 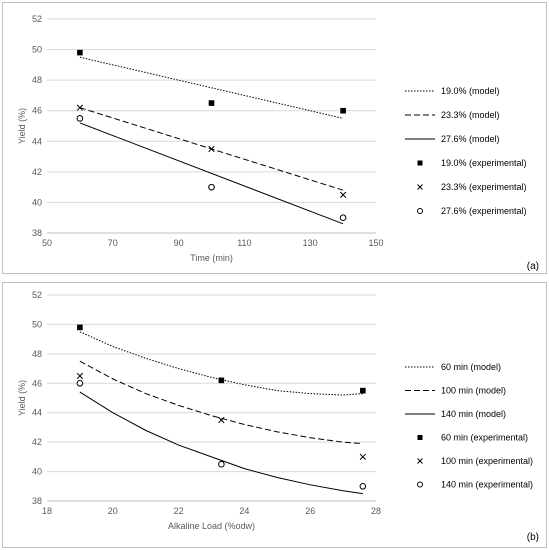 I want to click on chart-a-legend-23-3-model-label: 23.3% (model), so click(x=470, y=115).